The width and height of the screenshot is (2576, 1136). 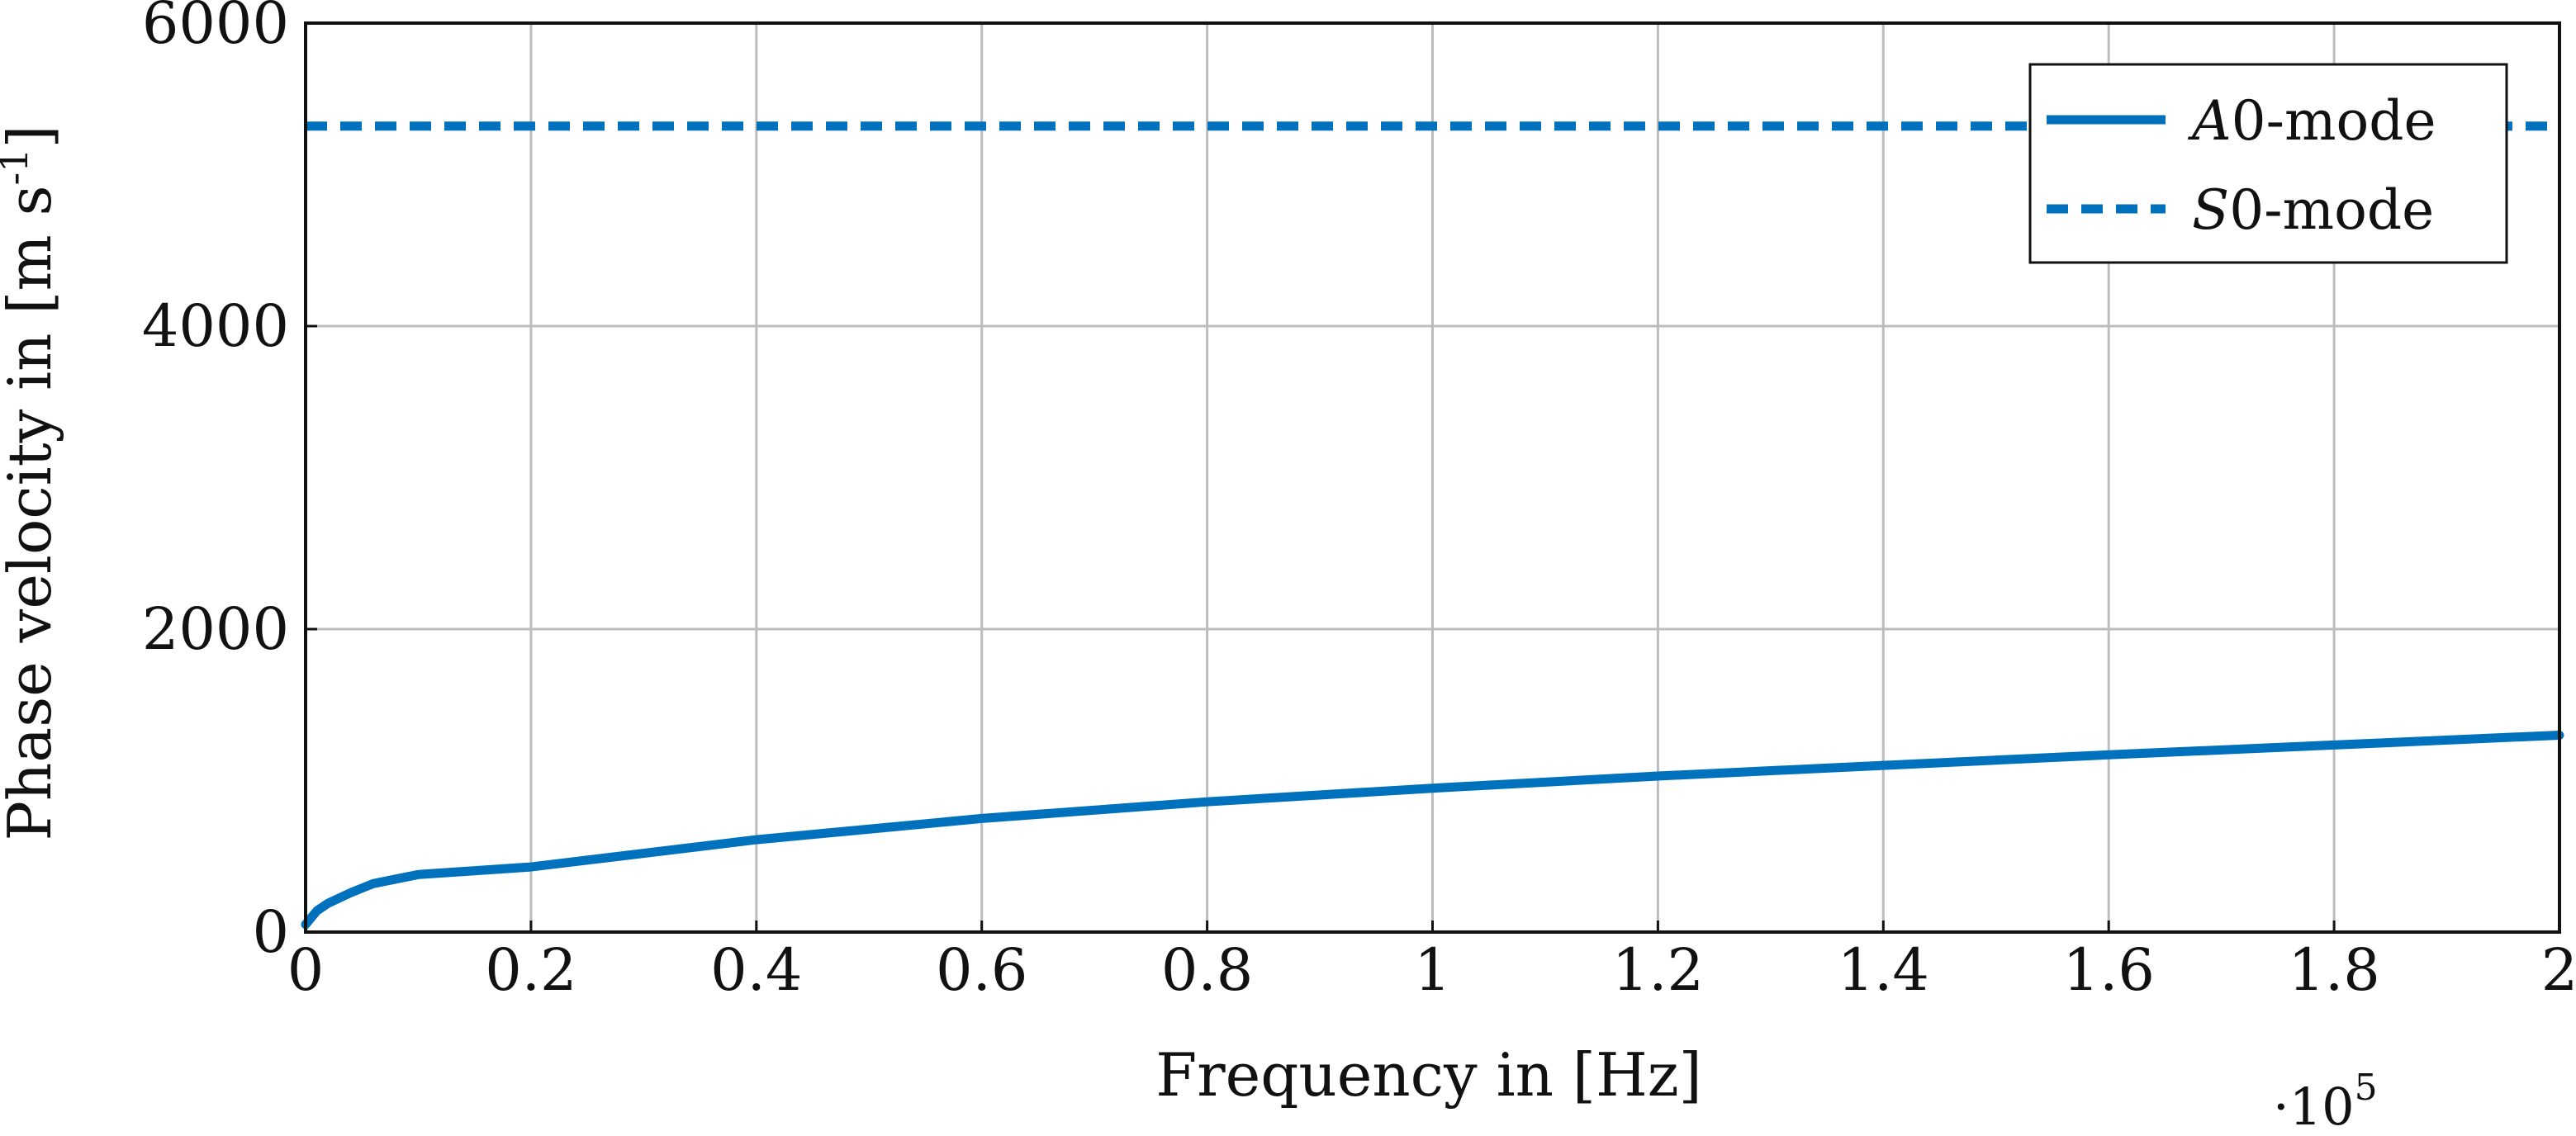 I want to click on y-axis-title-close: ], so click(x=32, y=136).